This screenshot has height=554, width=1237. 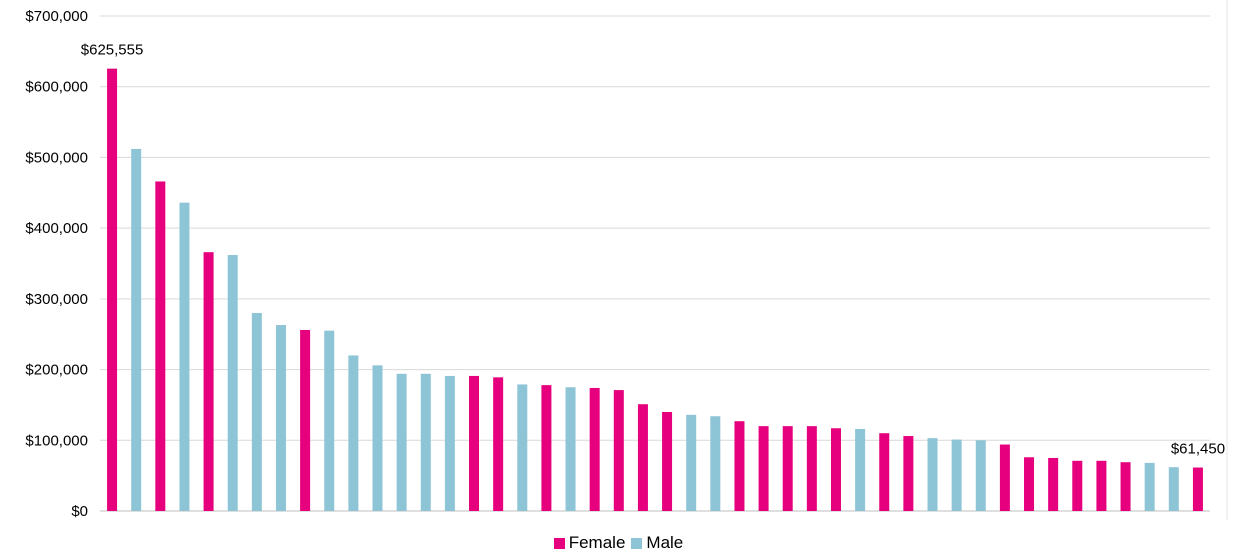 What do you see at coordinates (112, 50) in the screenshot?
I see `bar-data-label: $625,555` at bounding box center [112, 50].